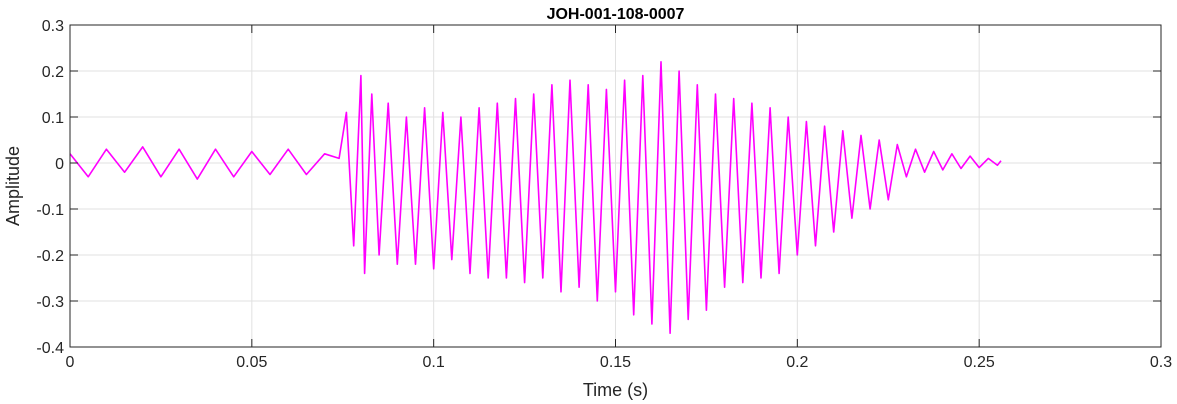 The width and height of the screenshot is (1177, 404). What do you see at coordinates (616, 14) in the screenshot?
I see `chart-title: JOH-001-108-0007` at bounding box center [616, 14].